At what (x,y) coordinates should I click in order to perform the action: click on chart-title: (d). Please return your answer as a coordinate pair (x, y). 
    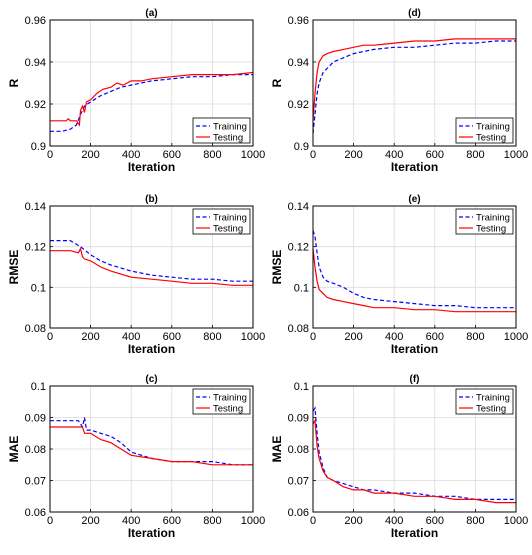
    Looking at the image, I should click on (414, 13).